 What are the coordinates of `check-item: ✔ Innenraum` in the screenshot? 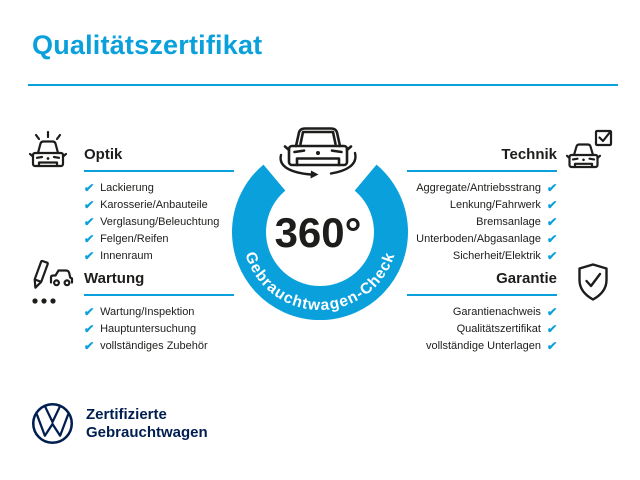 It's located at (158, 255).